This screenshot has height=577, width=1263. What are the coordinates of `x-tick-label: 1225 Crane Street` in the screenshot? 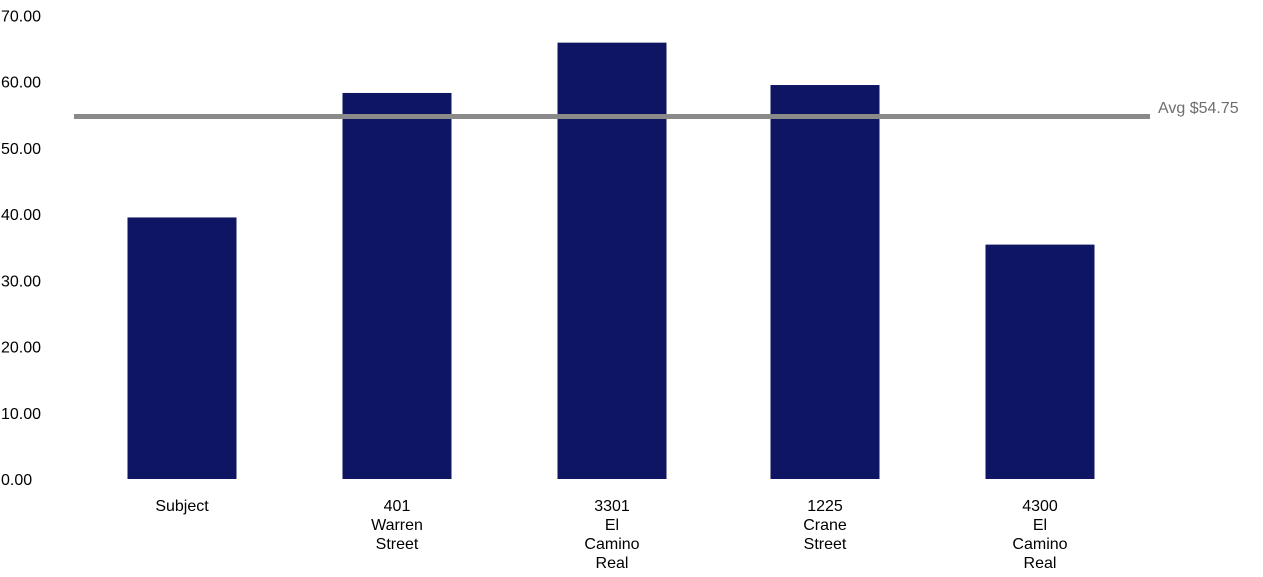 It's located at (825, 525).